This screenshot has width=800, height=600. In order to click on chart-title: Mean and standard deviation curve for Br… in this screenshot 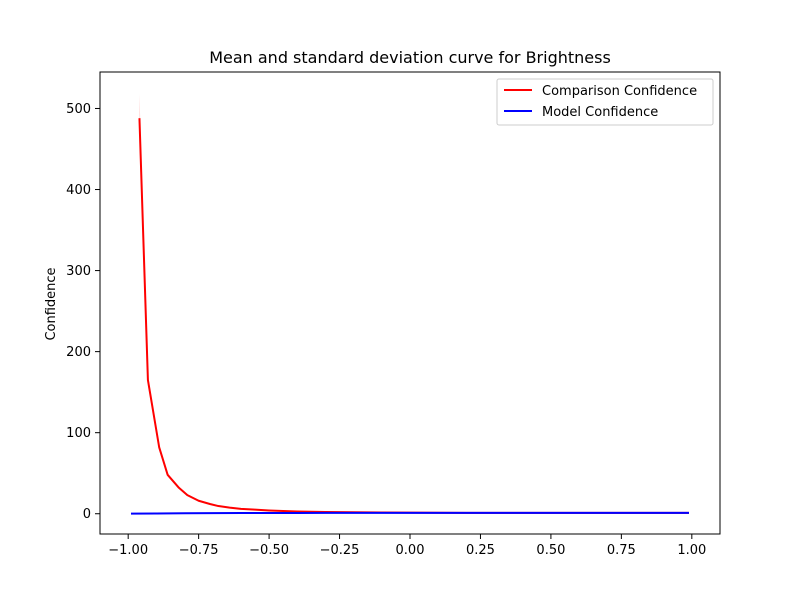, I will do `click(410, 57)`.